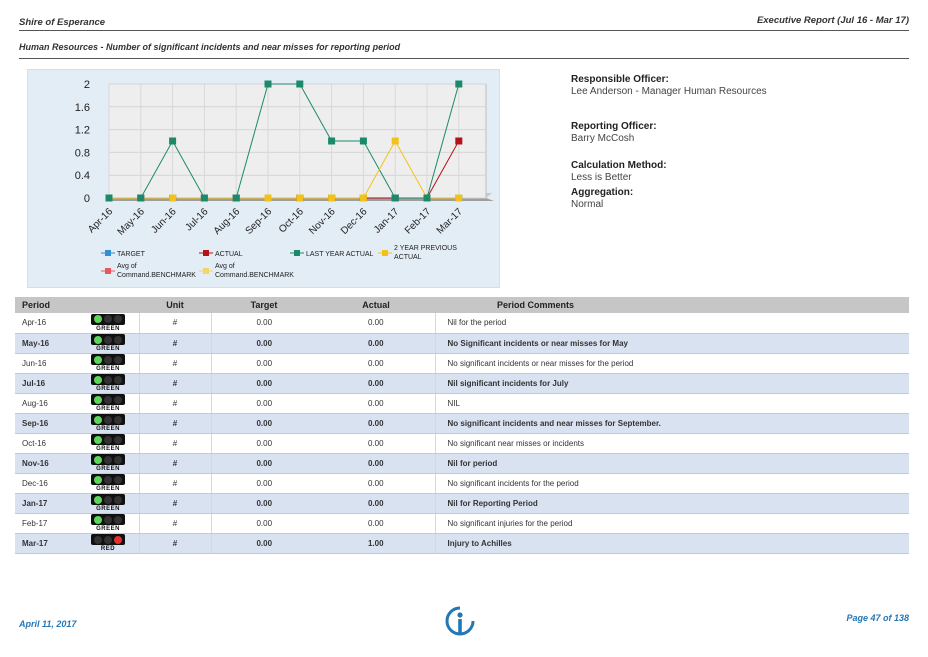  Describe the element at coordinates (614, 126) in the screenshot. I see `reporting-officer-label: Reporting Officer:` at that location.